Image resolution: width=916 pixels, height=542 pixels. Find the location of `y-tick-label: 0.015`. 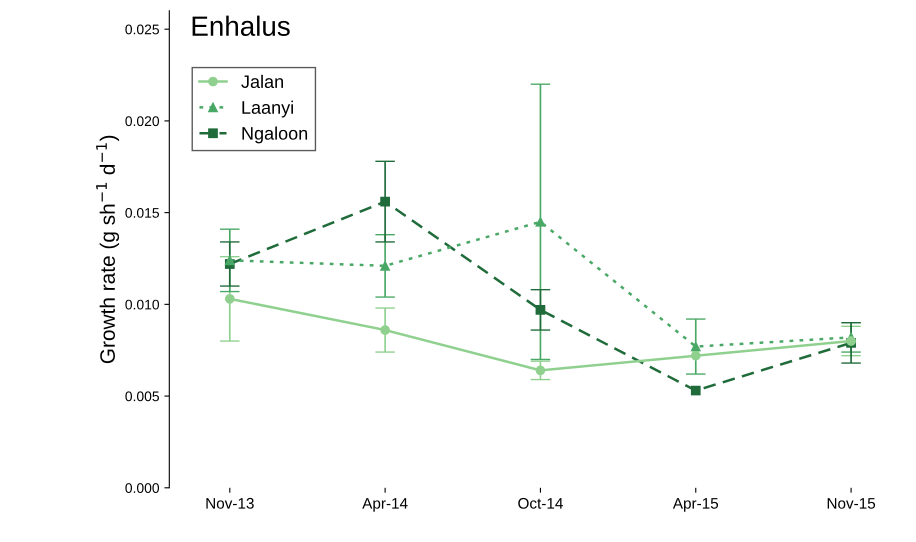

y-tick-label: 0.015 is located at coordinates (142, 213).